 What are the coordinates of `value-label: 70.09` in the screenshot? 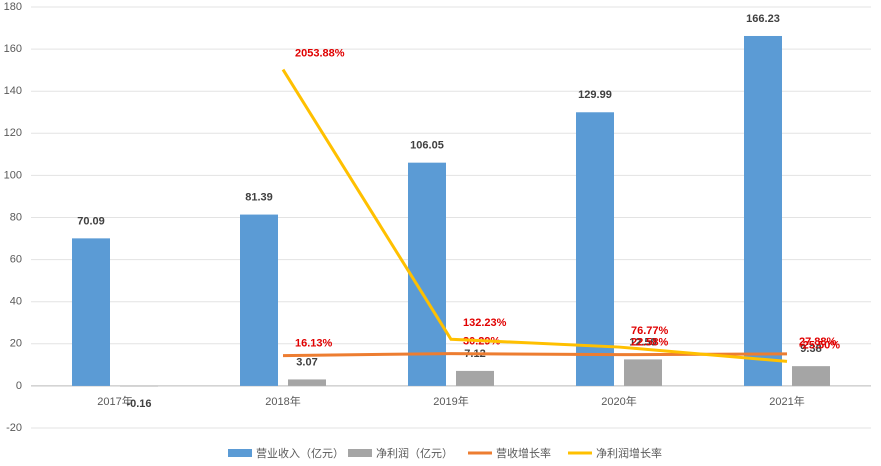 It's located at (91, 221).